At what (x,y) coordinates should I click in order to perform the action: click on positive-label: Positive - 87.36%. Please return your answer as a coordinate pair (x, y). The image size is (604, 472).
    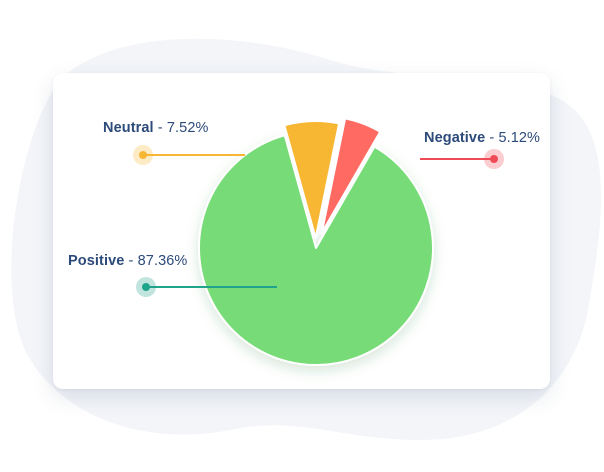
    Looking at the image, I should click on (127, 261).